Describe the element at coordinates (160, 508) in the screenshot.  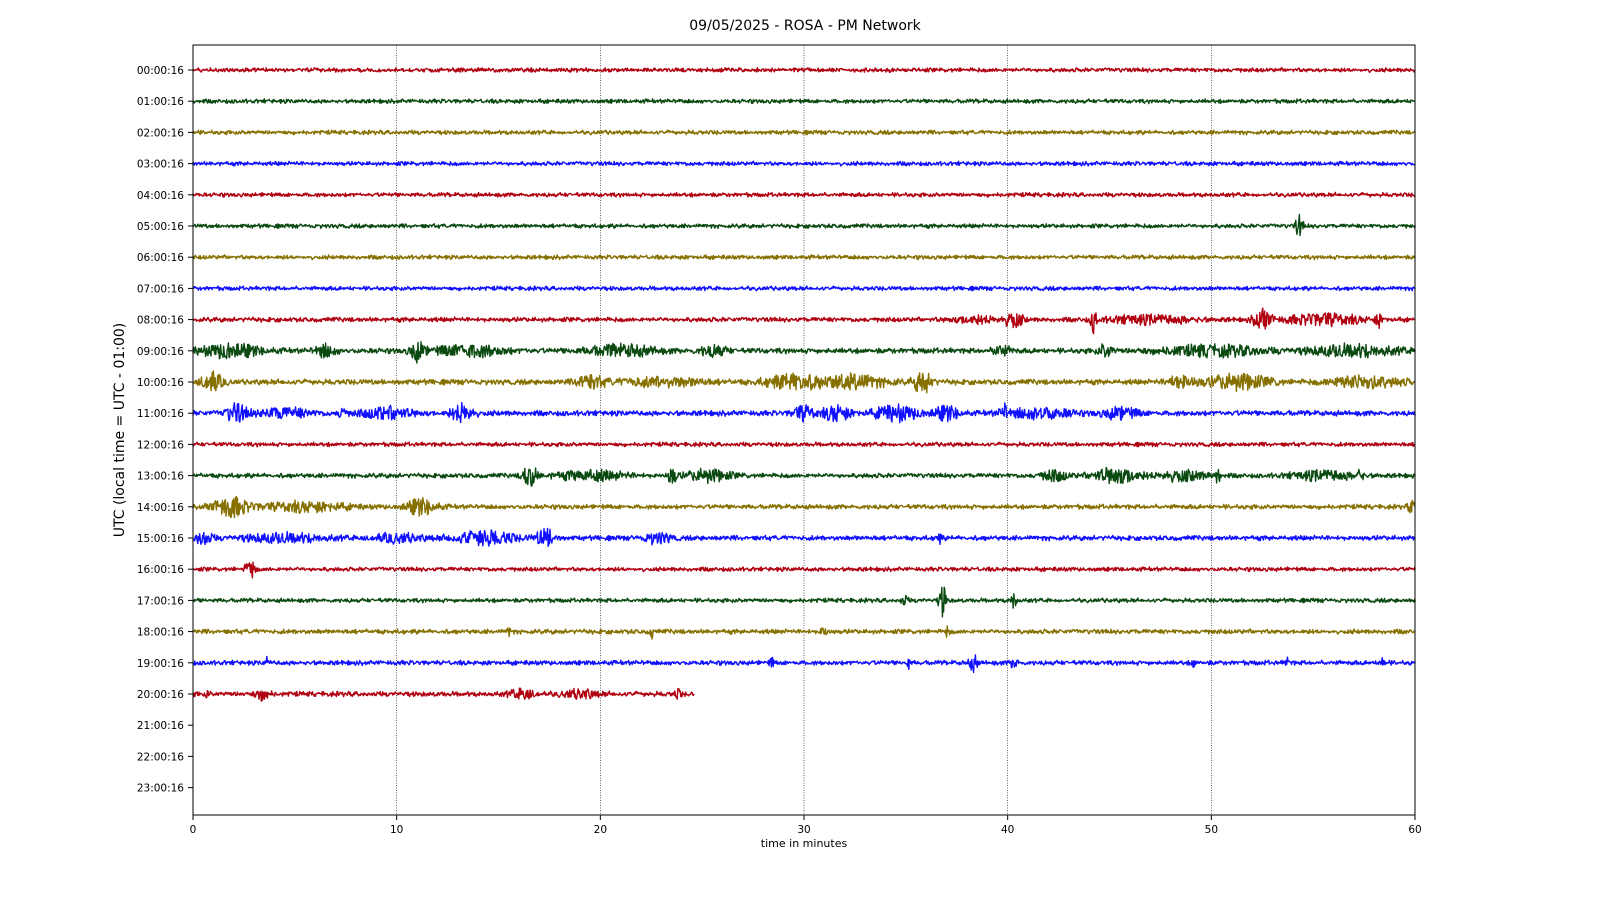
I see `y-tick-label: 14:00:16` at that location.